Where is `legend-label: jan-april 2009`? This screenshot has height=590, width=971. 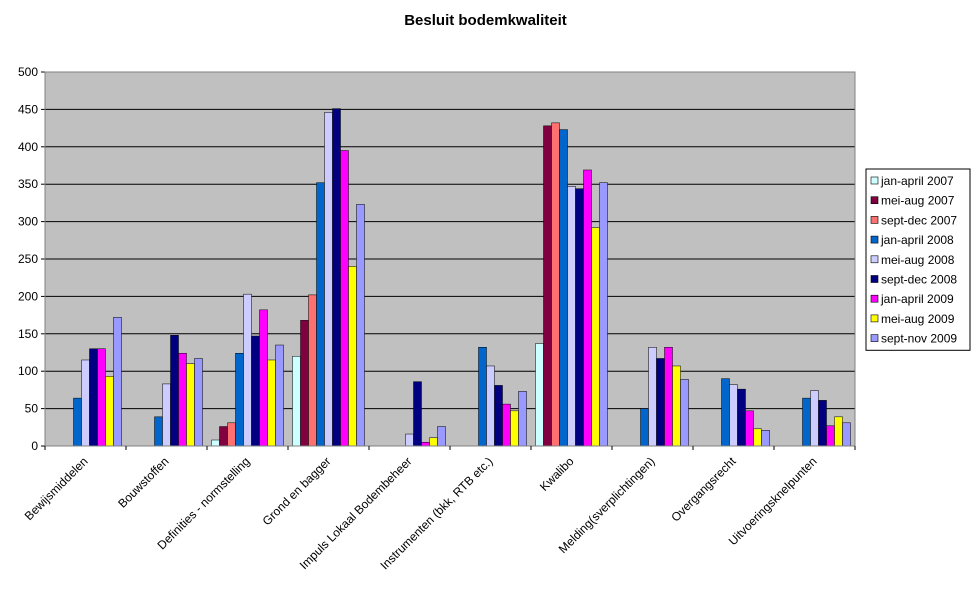 legend-label: jan-april 2009 is located at coordinates (917, 299).